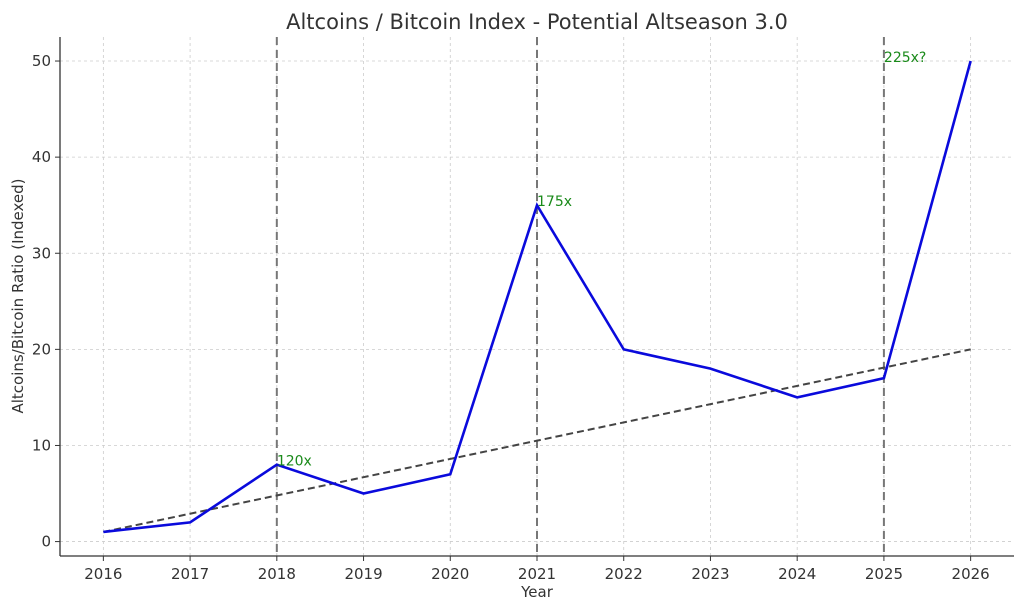 This screenshot has height=615, width=1024. Describe the element at coordinates (971, 574) in the screenshot. I see `x-tick-label: 2026` at that location.